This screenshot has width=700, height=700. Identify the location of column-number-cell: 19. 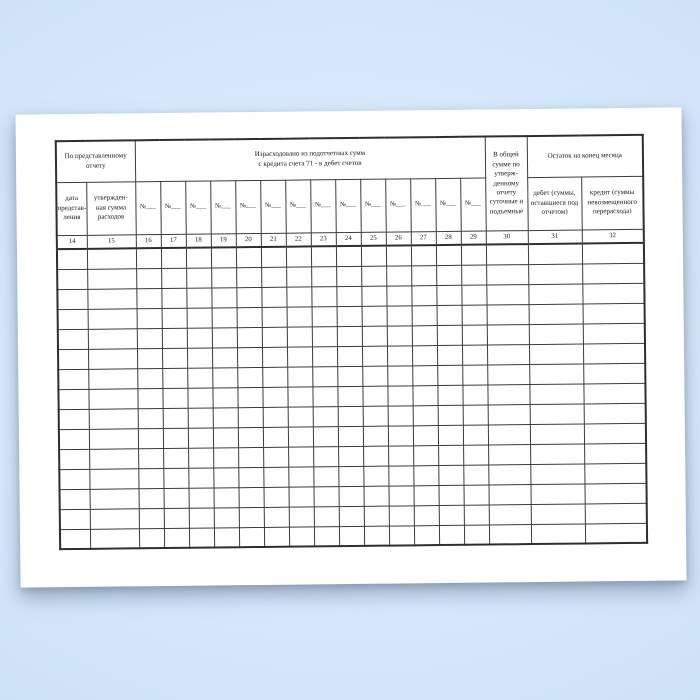
(223, 240).